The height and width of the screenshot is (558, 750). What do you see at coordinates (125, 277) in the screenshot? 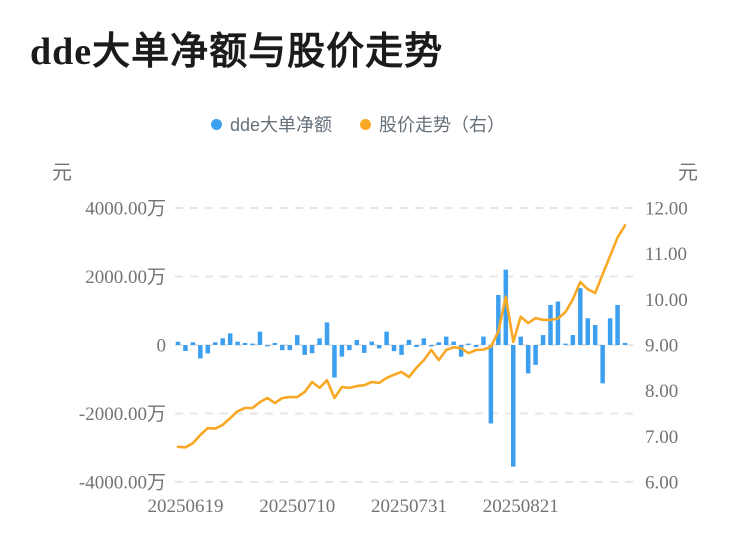
I see `svg-text: 2000.00万` at bounding box center [125, 277].